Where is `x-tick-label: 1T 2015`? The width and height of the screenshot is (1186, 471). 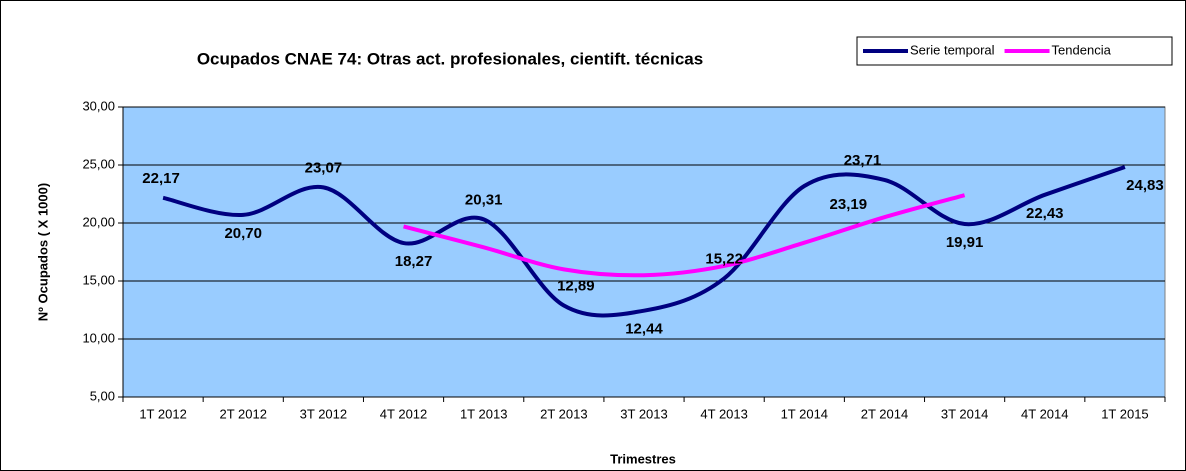 x-tick-label: 1T 2015 is located at coordinates (1124, 413).